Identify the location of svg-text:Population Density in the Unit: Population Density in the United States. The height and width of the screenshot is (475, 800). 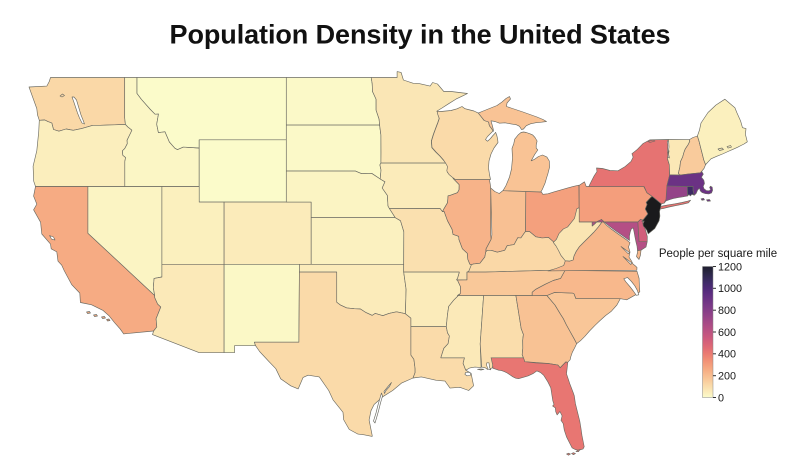
(420, 35).